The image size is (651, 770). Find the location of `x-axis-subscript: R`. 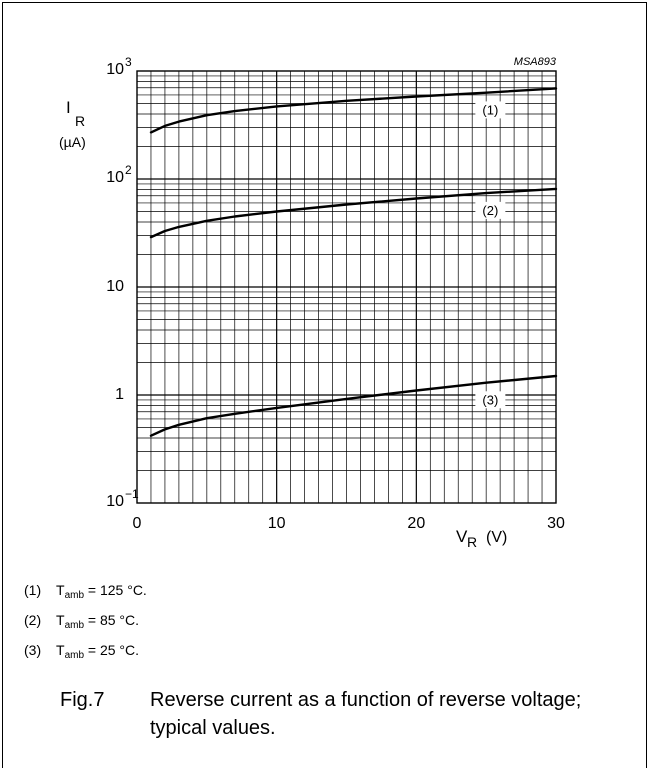

x-axis-subscript: R is located at coordinates (472, 542).